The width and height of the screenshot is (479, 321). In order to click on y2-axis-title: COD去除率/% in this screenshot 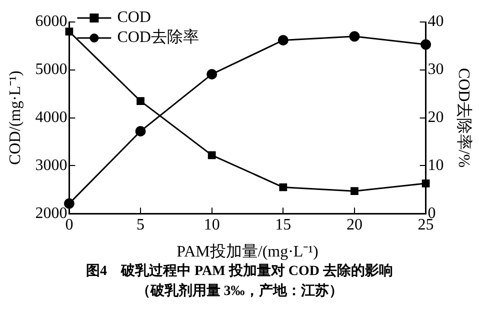, I will do `click(464, 118)`.